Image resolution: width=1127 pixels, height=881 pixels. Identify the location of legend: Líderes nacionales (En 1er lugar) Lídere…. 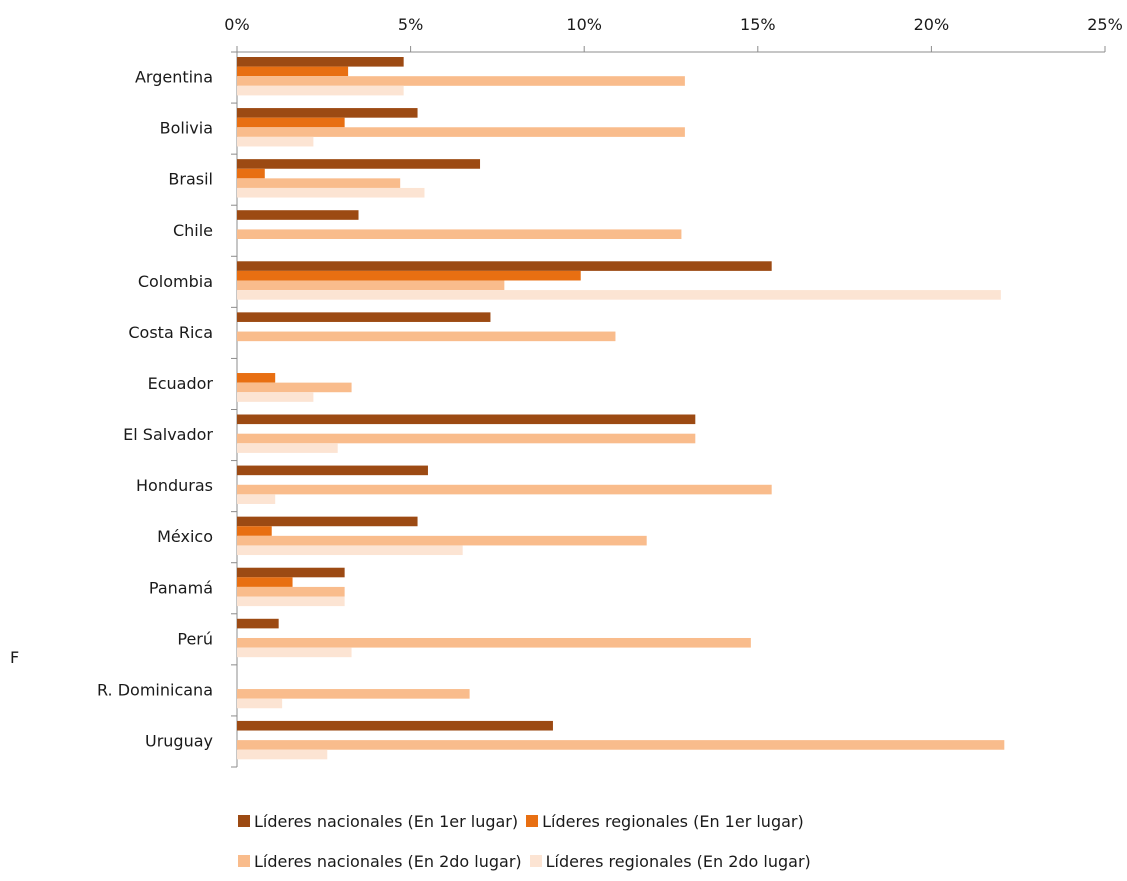
(618, 841).